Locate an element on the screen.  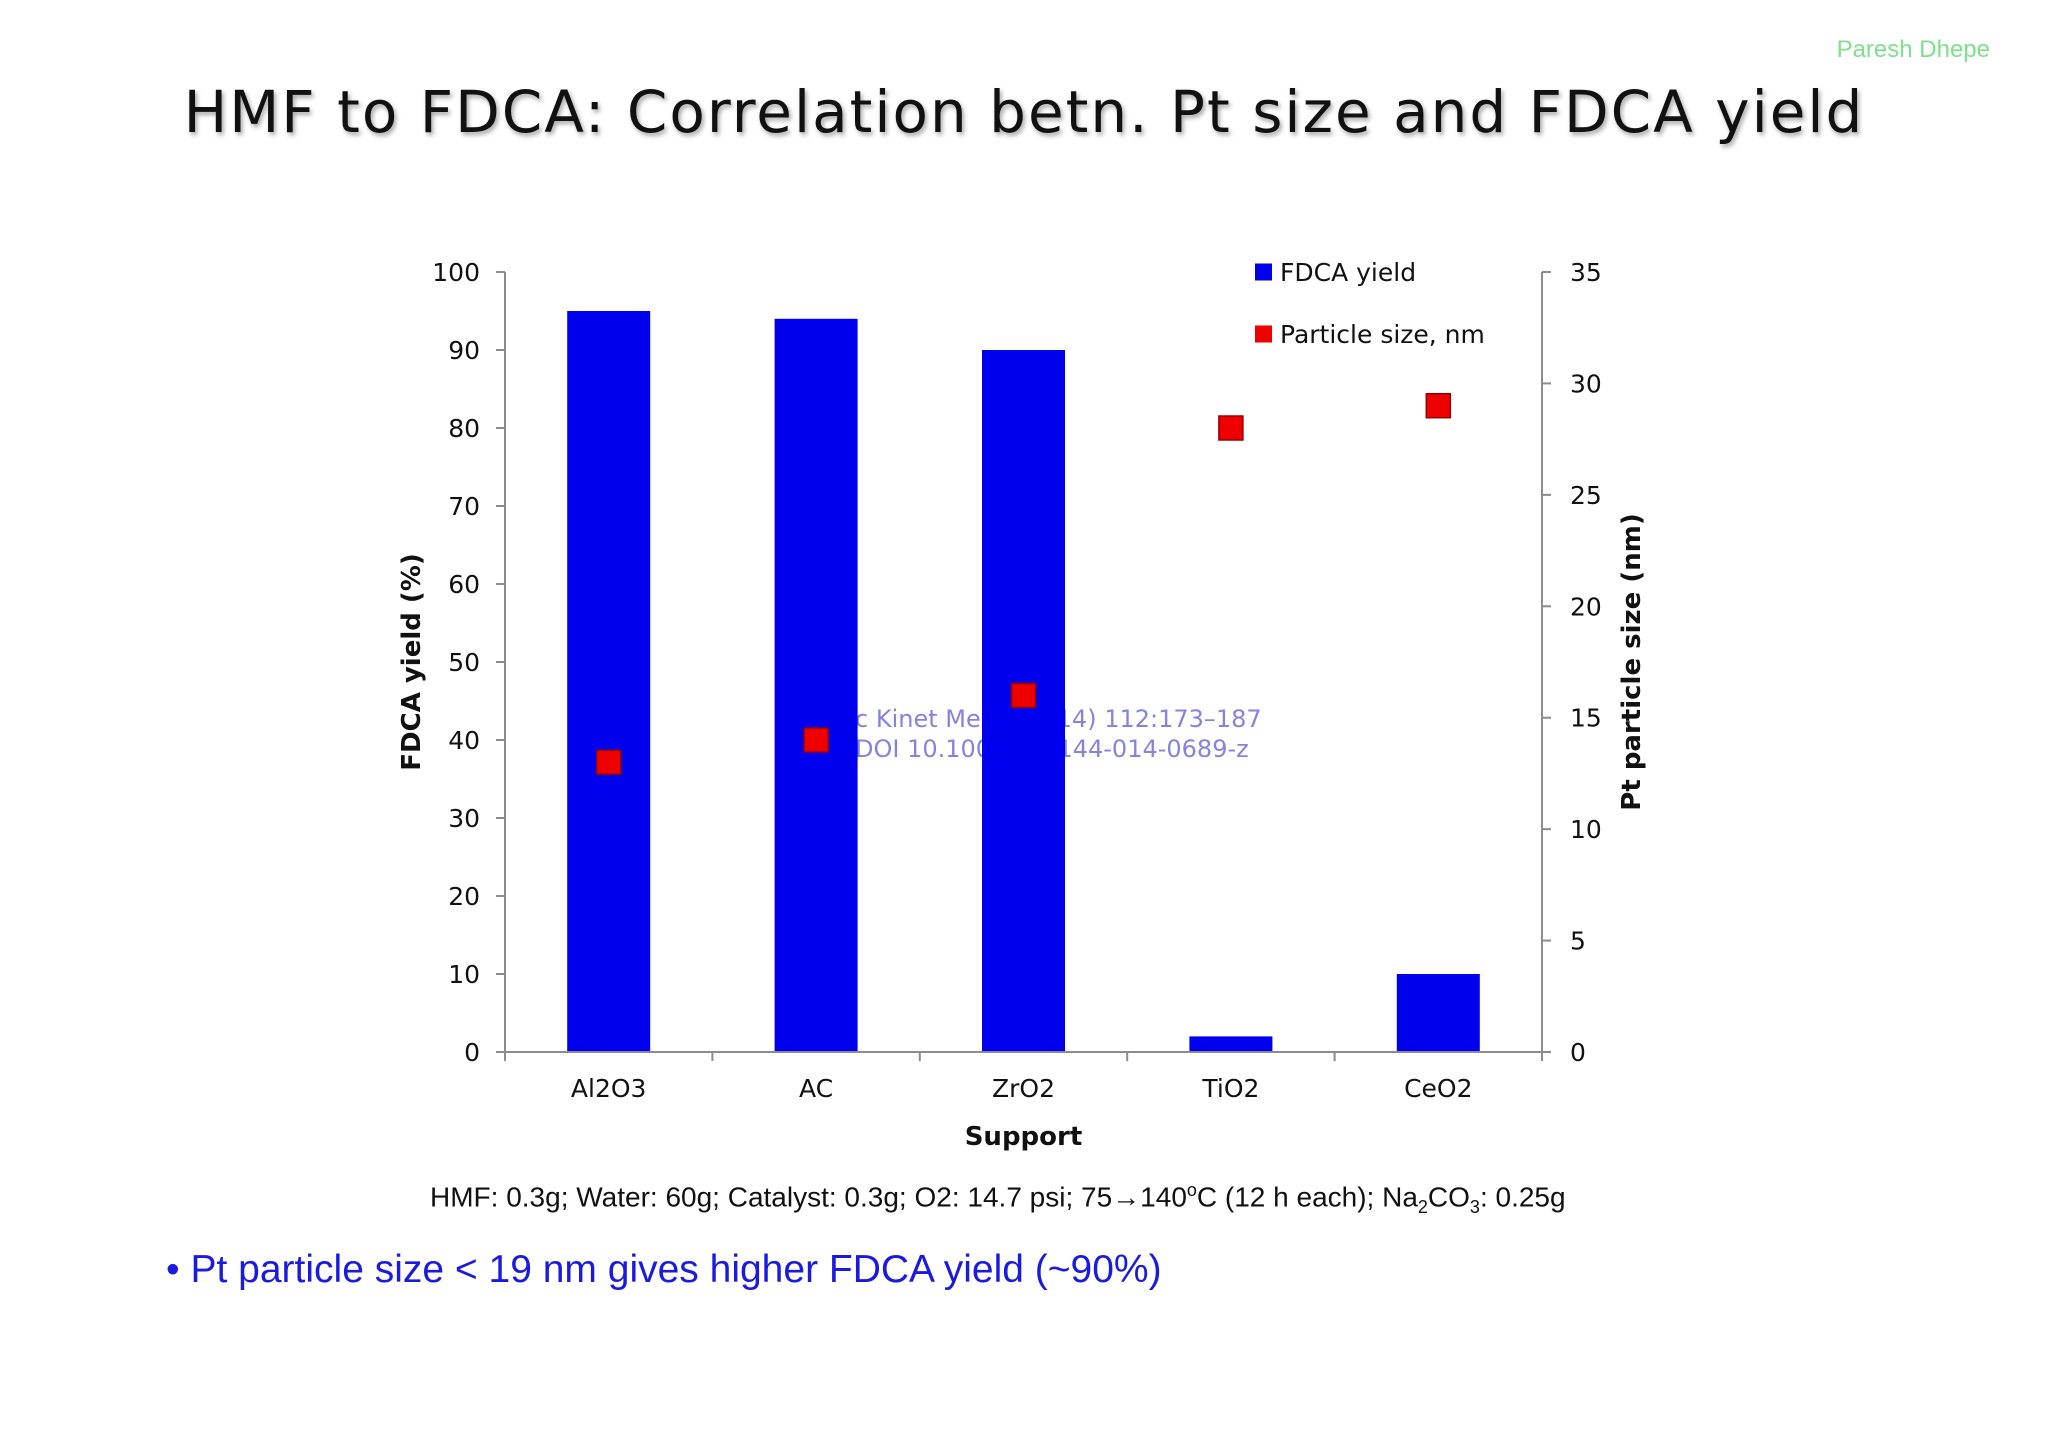
right-tick-label: 15 is located at coordinates (1586, 718).